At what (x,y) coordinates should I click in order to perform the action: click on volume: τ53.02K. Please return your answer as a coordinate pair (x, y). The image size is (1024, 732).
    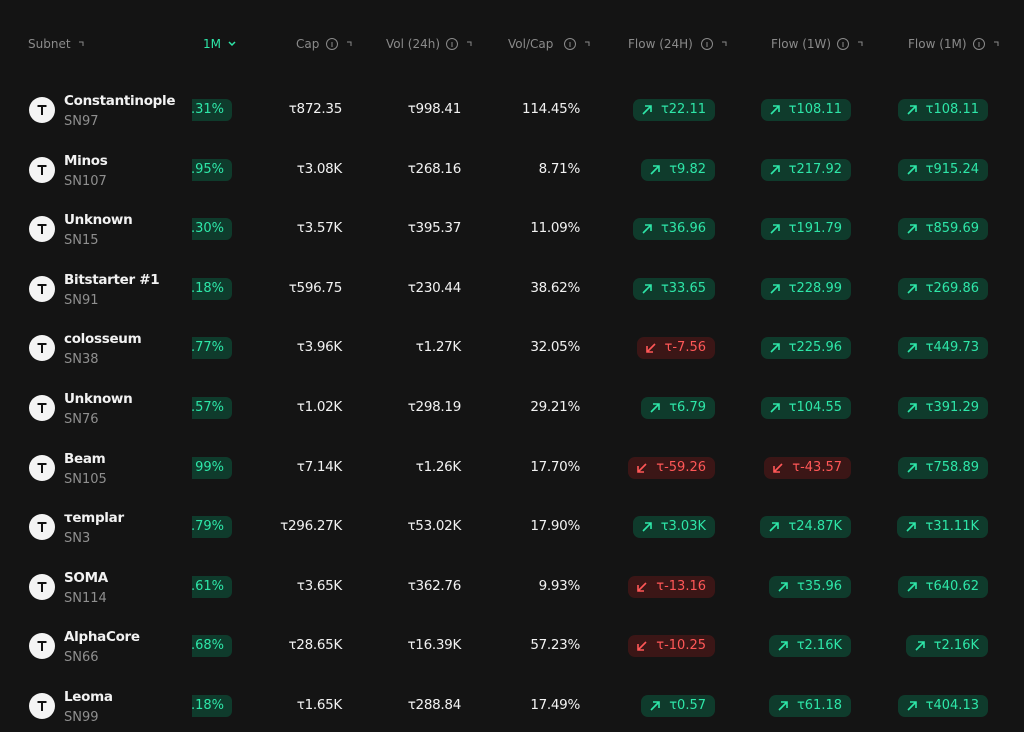
    Looking at the image, I should click on (434, 526).